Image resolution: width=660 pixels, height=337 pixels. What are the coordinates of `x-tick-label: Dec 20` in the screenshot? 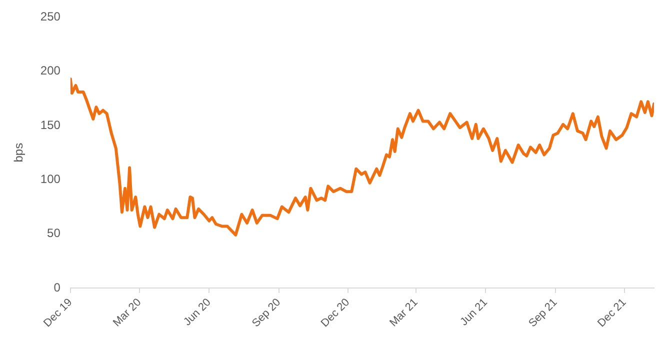 It's located at (335, 313).